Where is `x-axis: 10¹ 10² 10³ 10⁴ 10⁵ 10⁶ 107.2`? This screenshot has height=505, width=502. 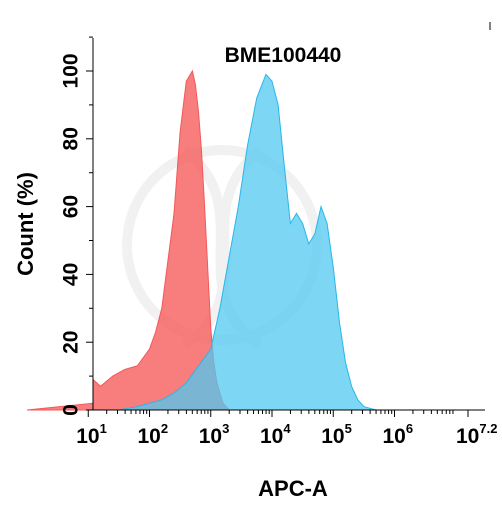 x-axis: 10¹ 10² 10³ 10⁴ 10⁵ 10⁶ 107.2 is located at coordinates (286, 429).